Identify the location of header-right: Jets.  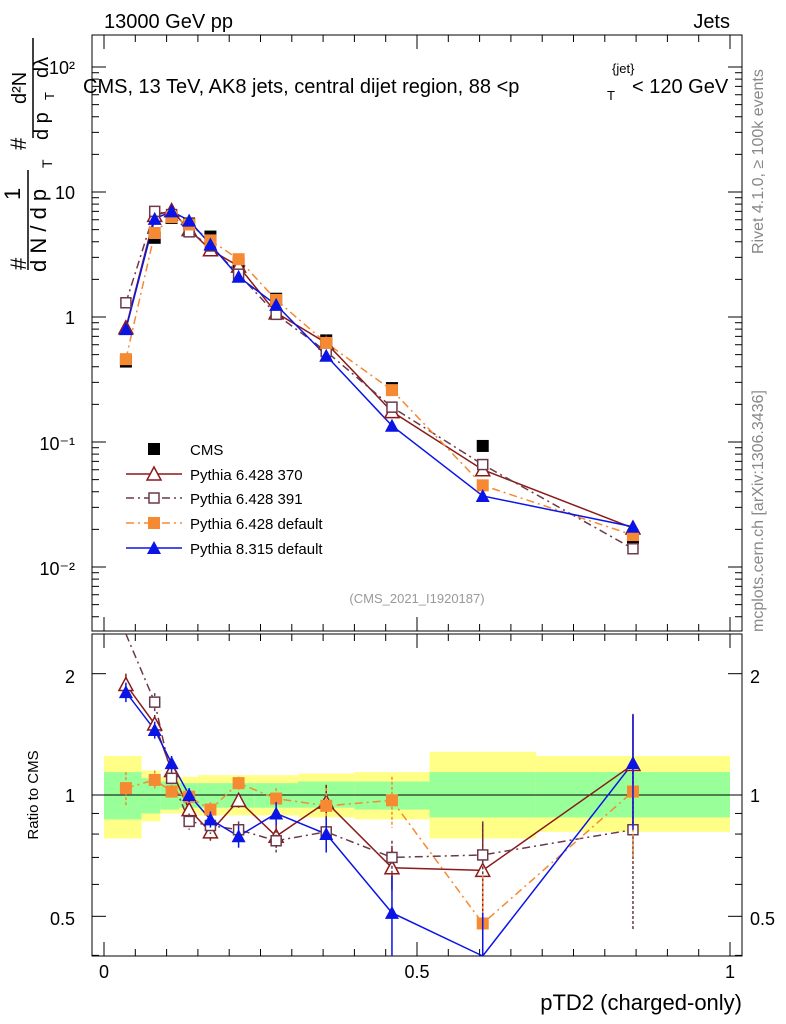
(711, 22).